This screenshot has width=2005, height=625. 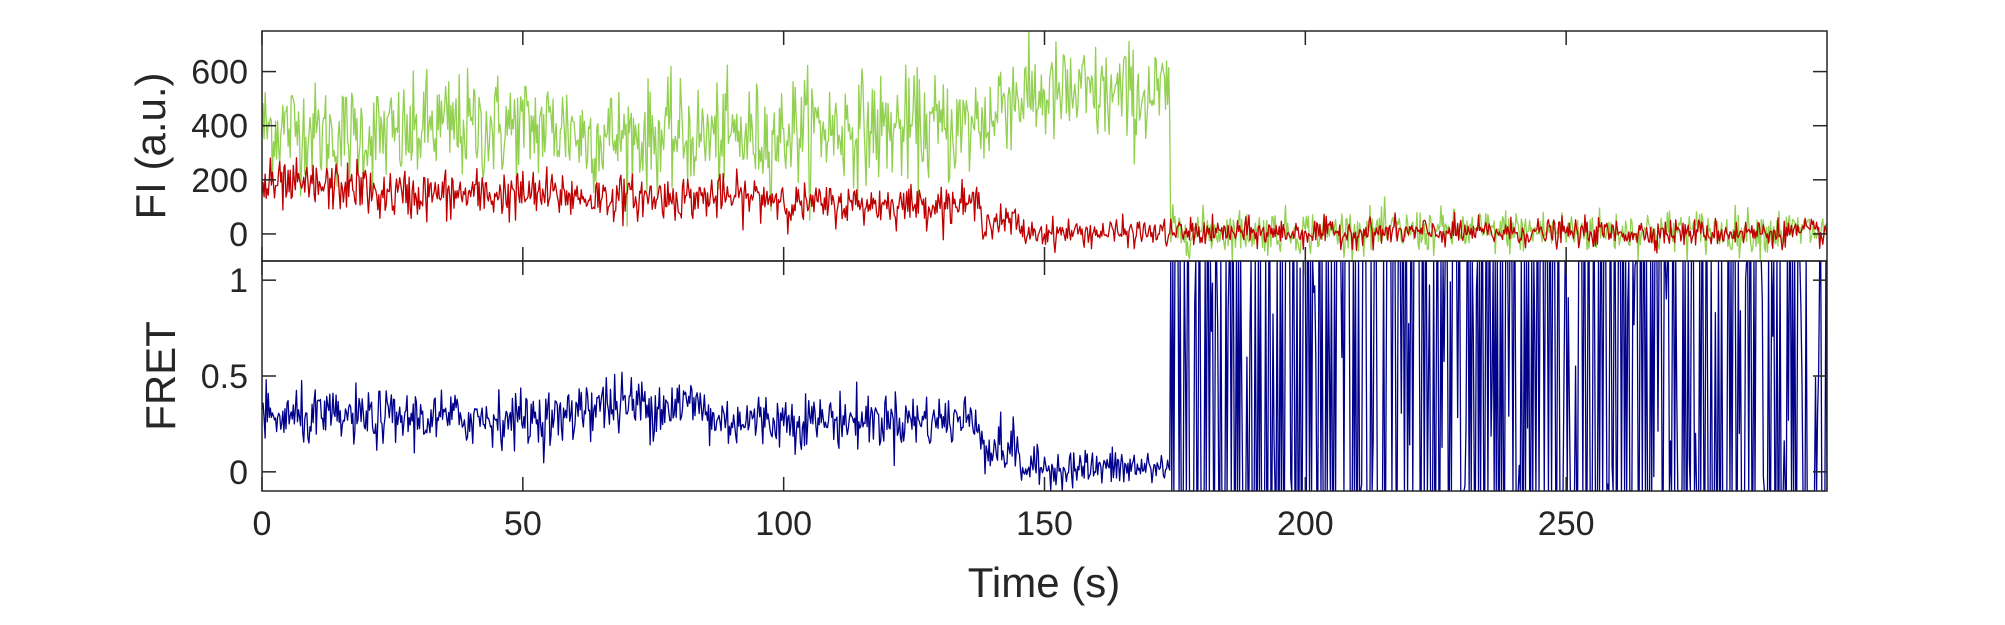 What do you see at coordinates (238, 281) in the screenshot?
I see `y-tick-label-1-2: 1` at bounding box center [238, 281].